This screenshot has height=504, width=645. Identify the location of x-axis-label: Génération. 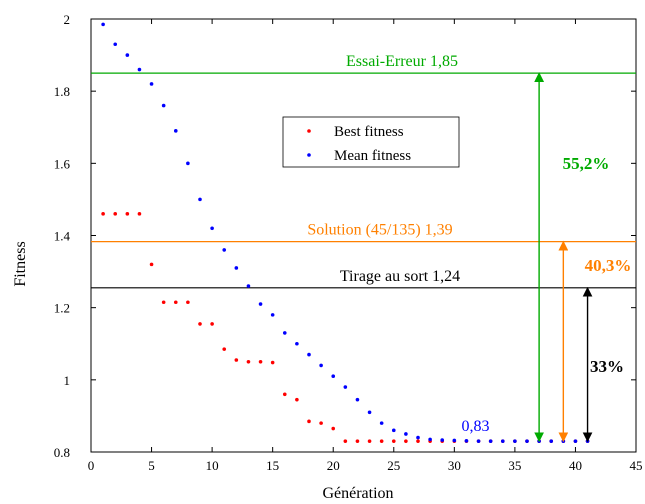
(357, 493).